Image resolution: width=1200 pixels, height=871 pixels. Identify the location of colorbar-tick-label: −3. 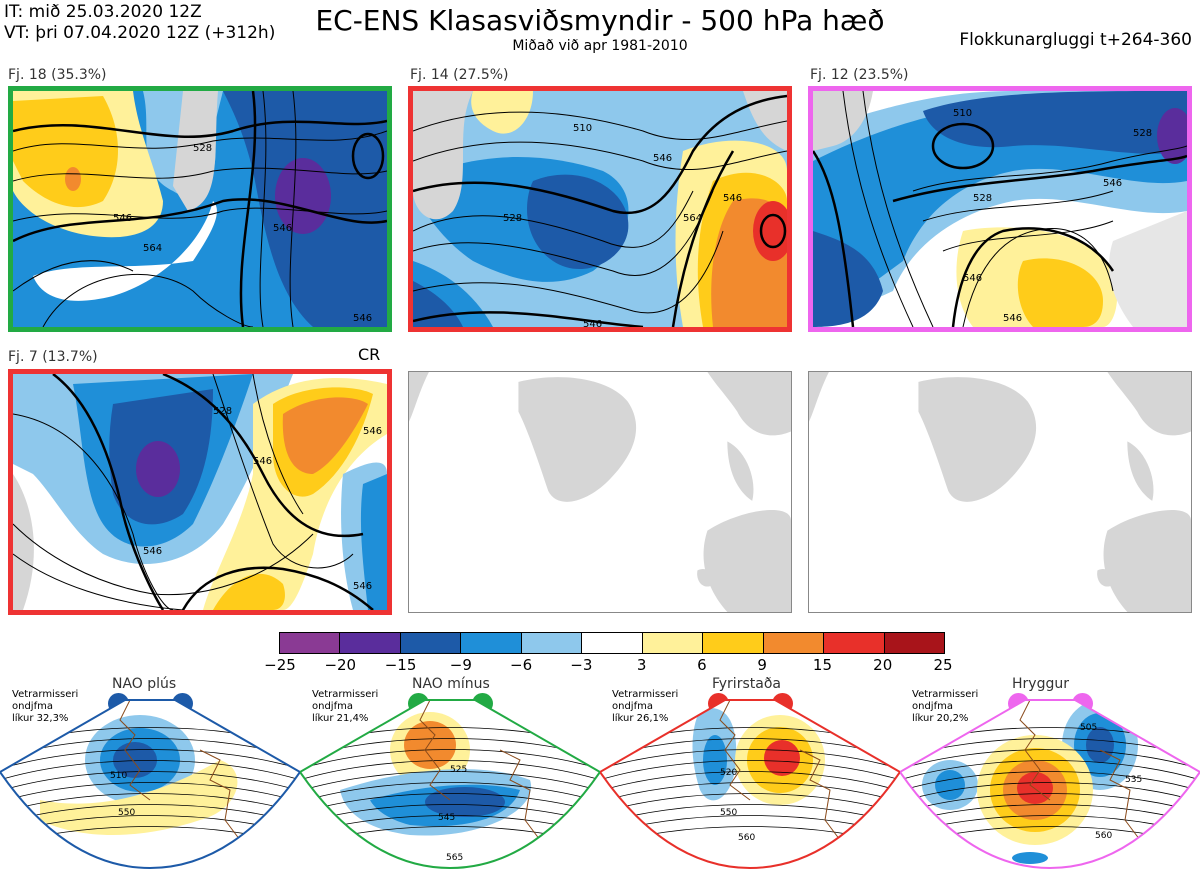
(581, 665).